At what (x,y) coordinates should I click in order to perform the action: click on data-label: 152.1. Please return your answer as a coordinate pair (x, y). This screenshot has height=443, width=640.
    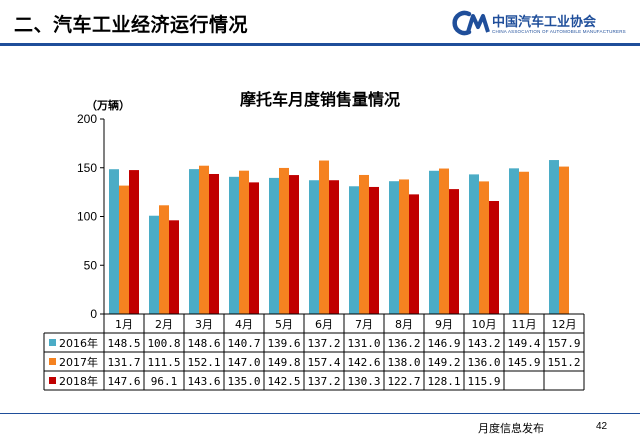
    Looking at the image, I should click on (203, 362).